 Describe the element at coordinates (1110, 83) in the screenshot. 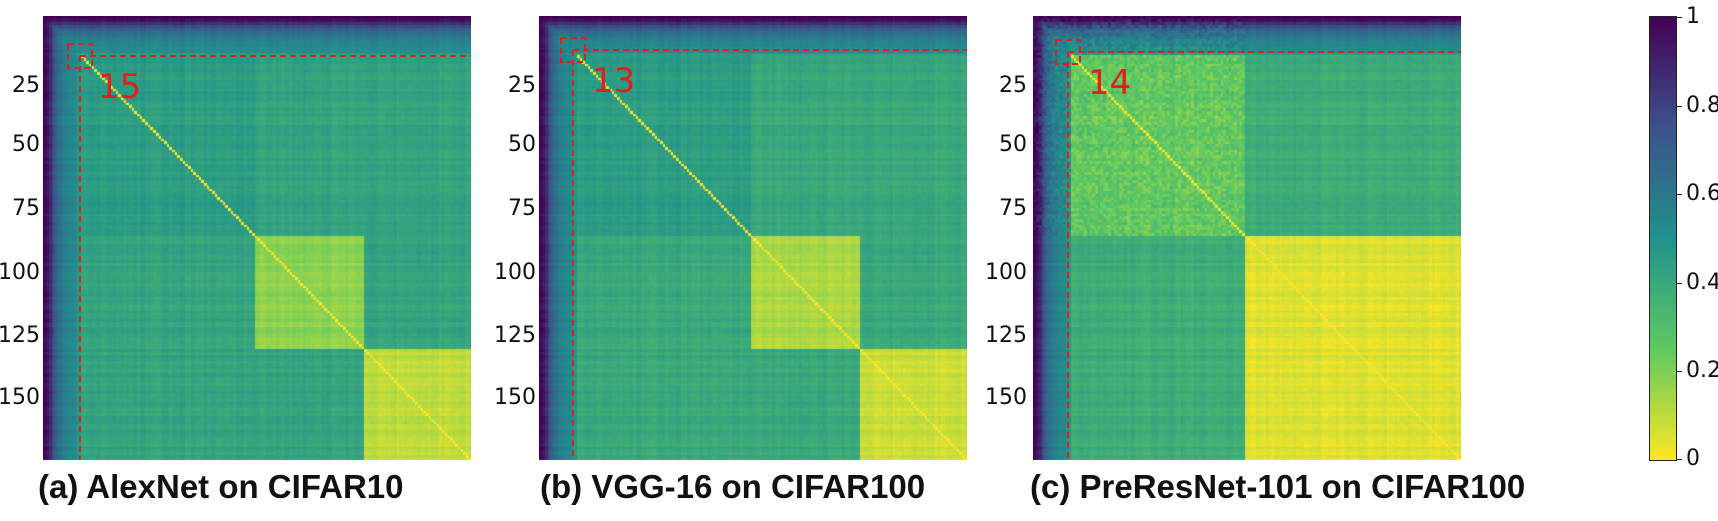

I see `annotation-label-c: 14` at that location.